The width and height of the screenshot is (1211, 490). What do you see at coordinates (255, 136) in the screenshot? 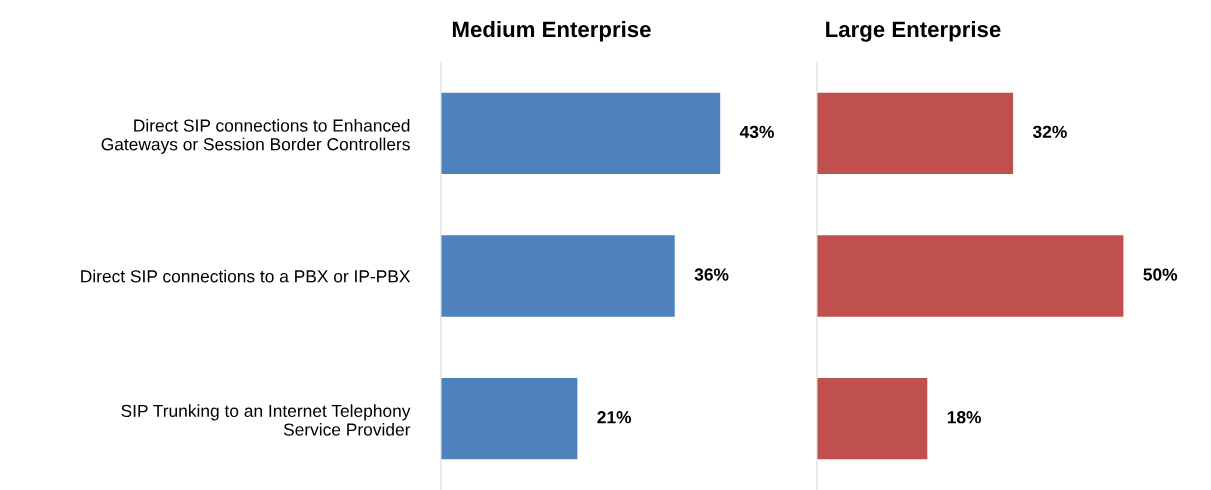
I see `y-tick-label: Direct SIP connections to Enhanced Gateways or Session Border Controllers` at bounding box center [255, 136].